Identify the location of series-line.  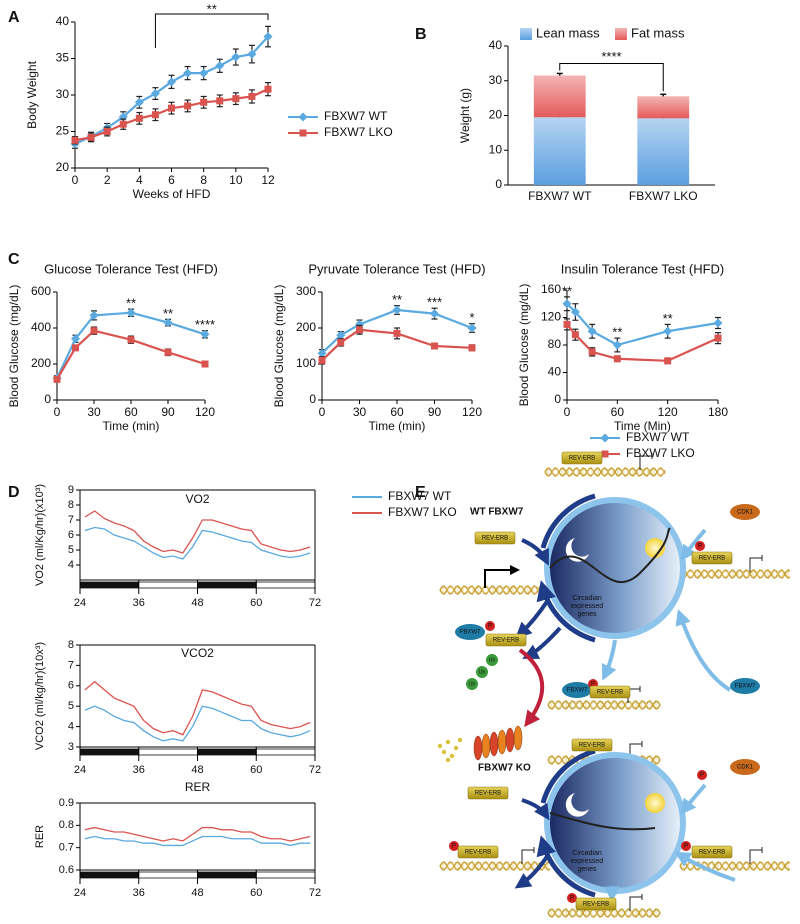
(197, 841).